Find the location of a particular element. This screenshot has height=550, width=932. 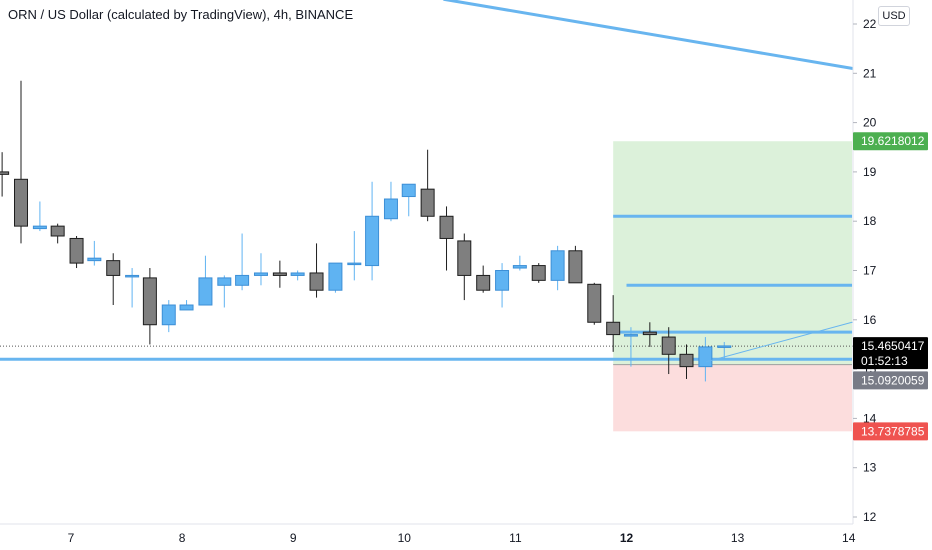

price-tick-label: 18 is located at coordinates (870, 221).